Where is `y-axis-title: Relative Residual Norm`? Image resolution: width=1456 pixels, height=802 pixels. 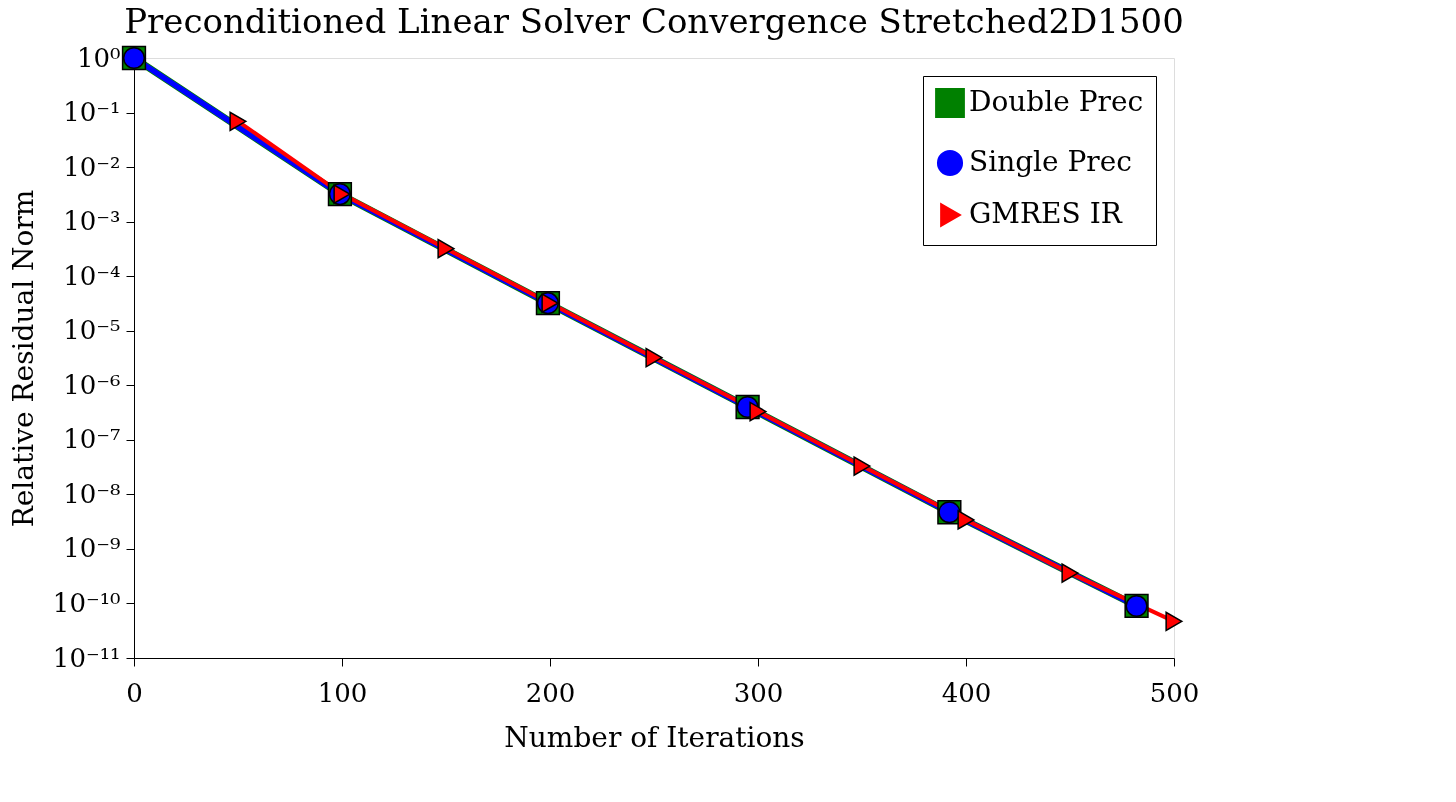
y-axis-title: Relative Residual Norm is located at coordinates (23, 358).